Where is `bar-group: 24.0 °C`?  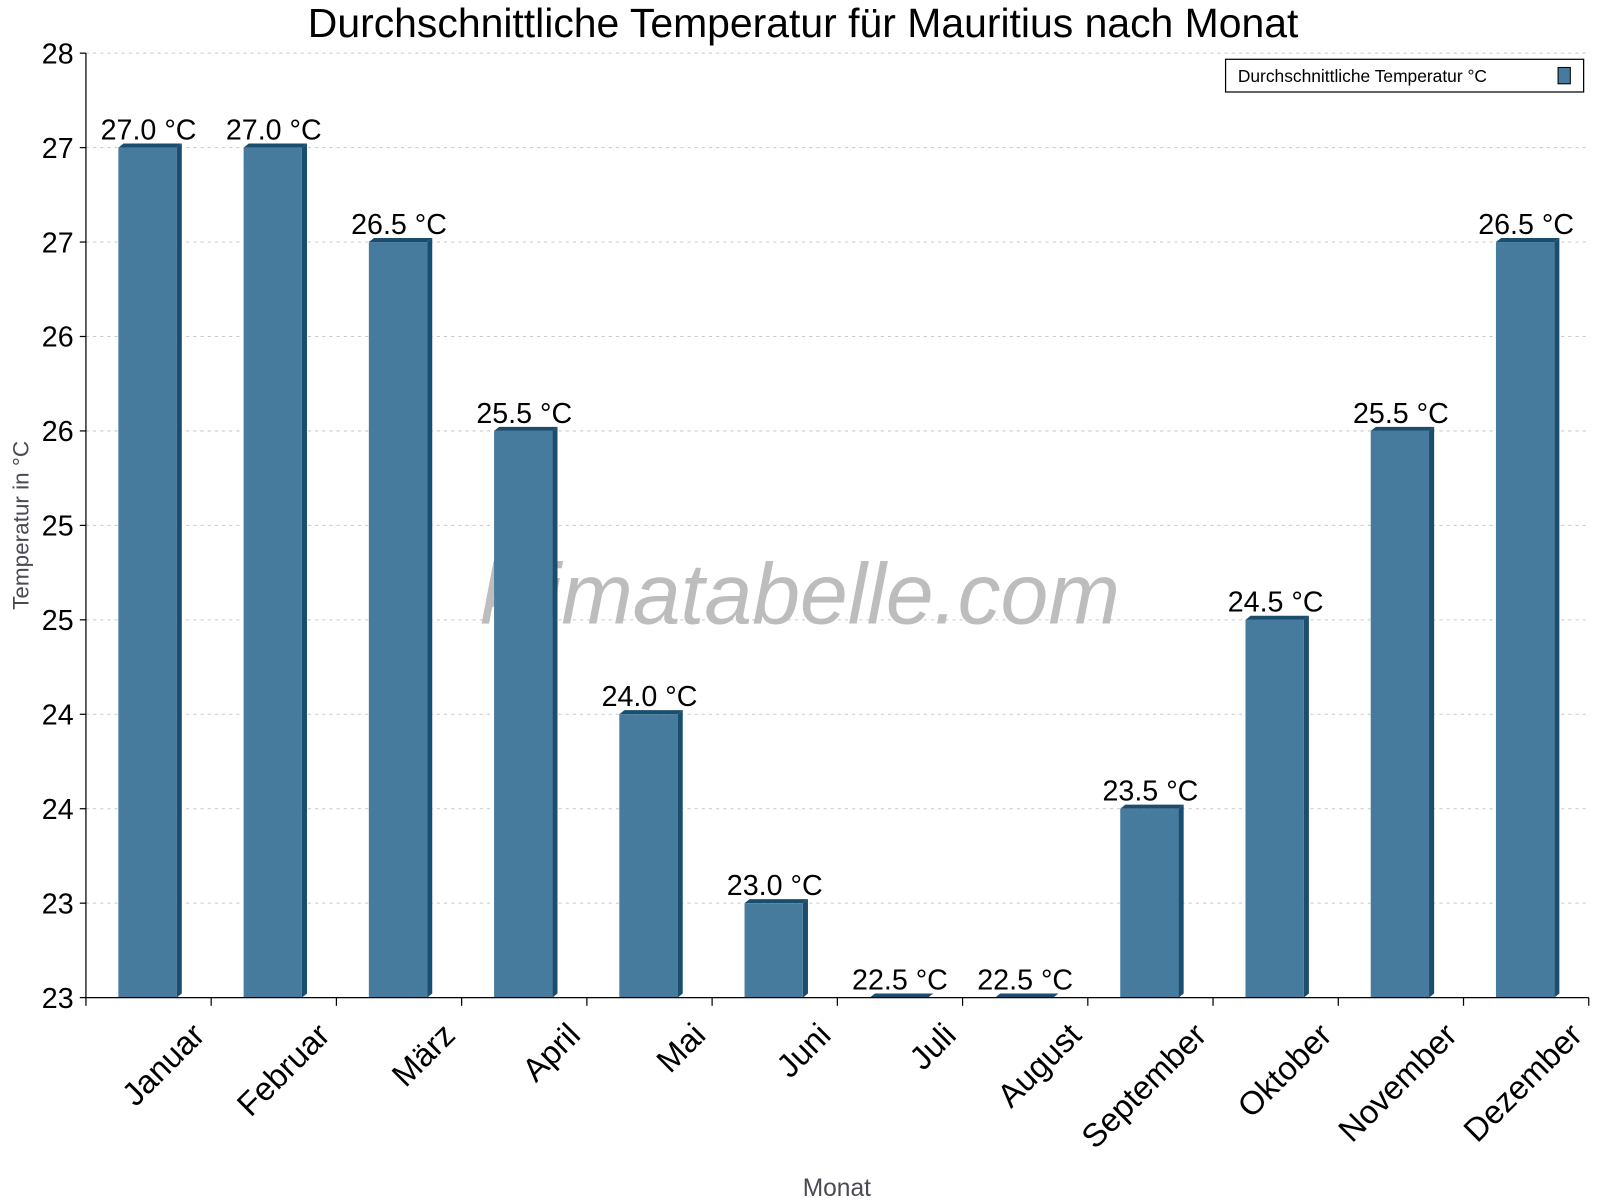
bar-group: 24.0 °C is located at coordinates (650, 839).